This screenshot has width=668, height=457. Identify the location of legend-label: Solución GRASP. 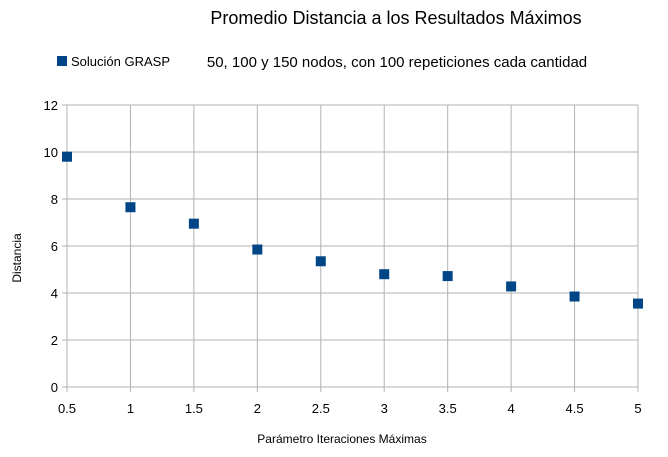
(120, 61).